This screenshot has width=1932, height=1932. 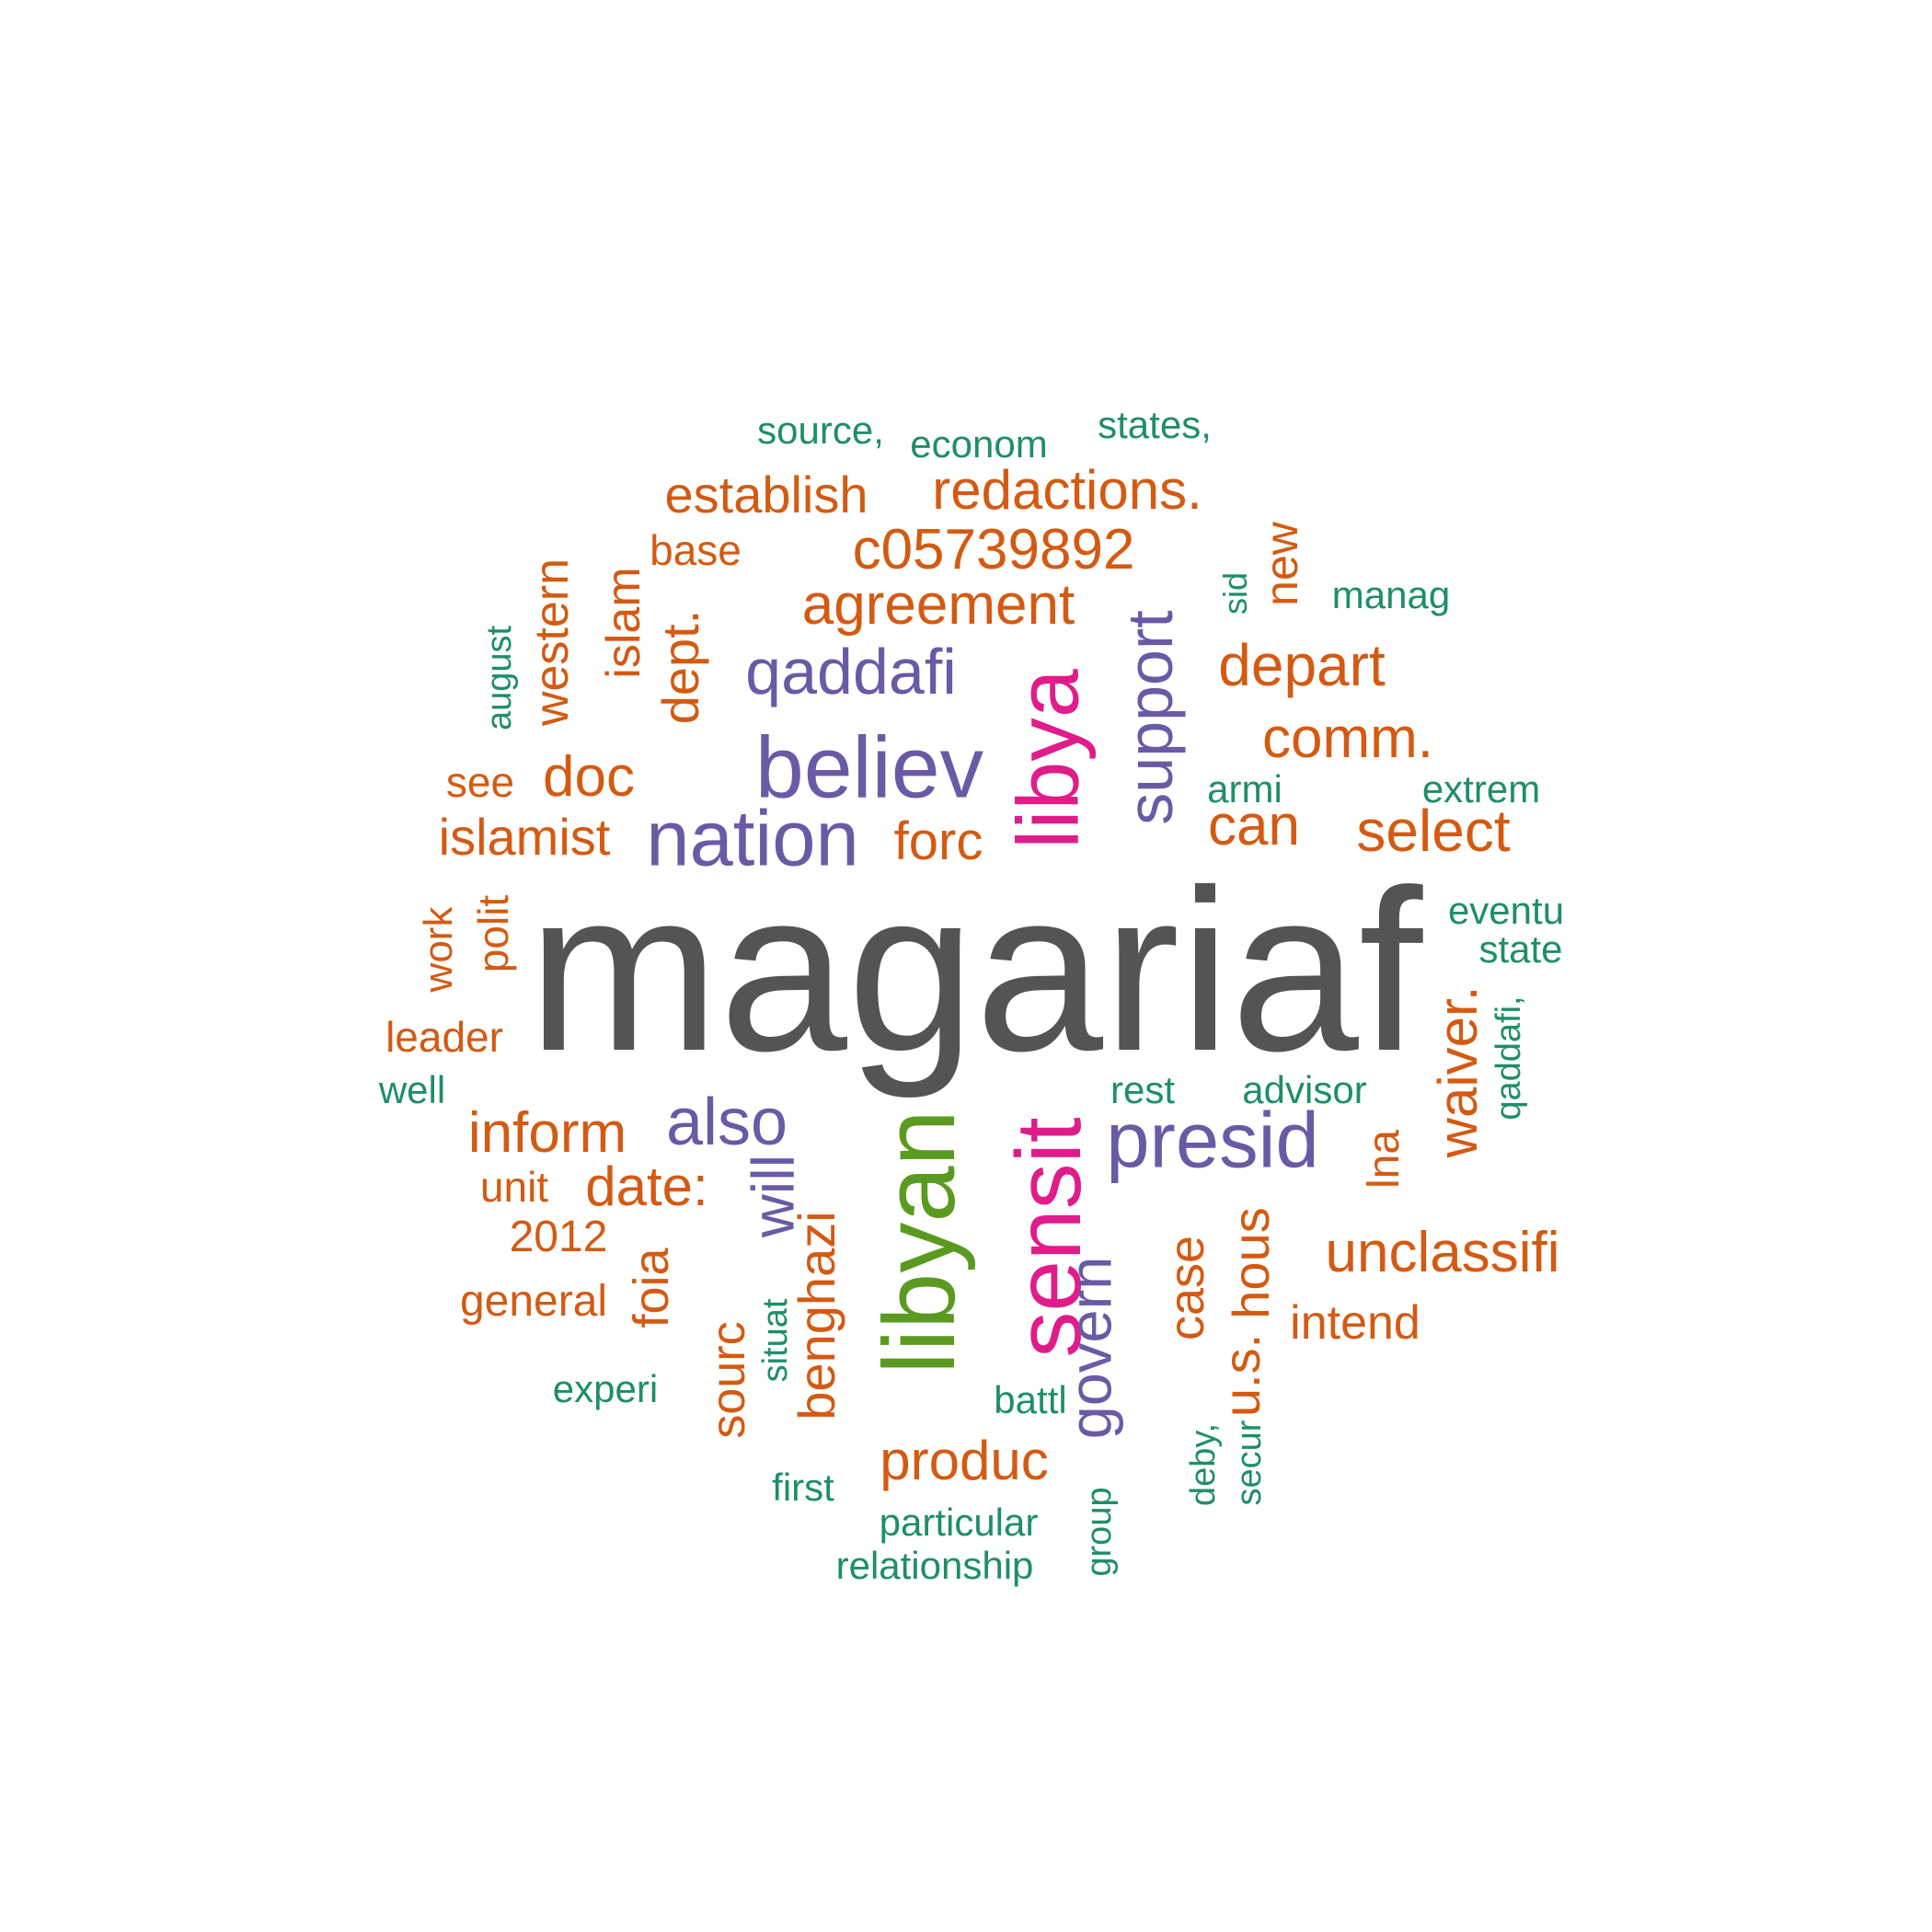 I want to click on word-qaddafi-comma: qaddafi,, so click(x=1508, y=1058).